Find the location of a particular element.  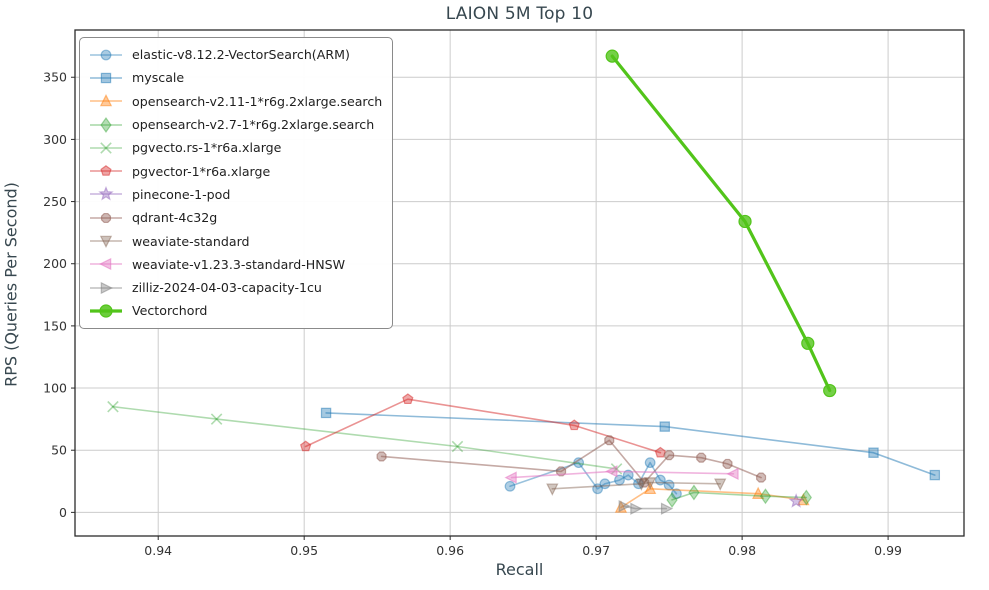

tick-label-y: 50 is located at coordinates (59, 450).